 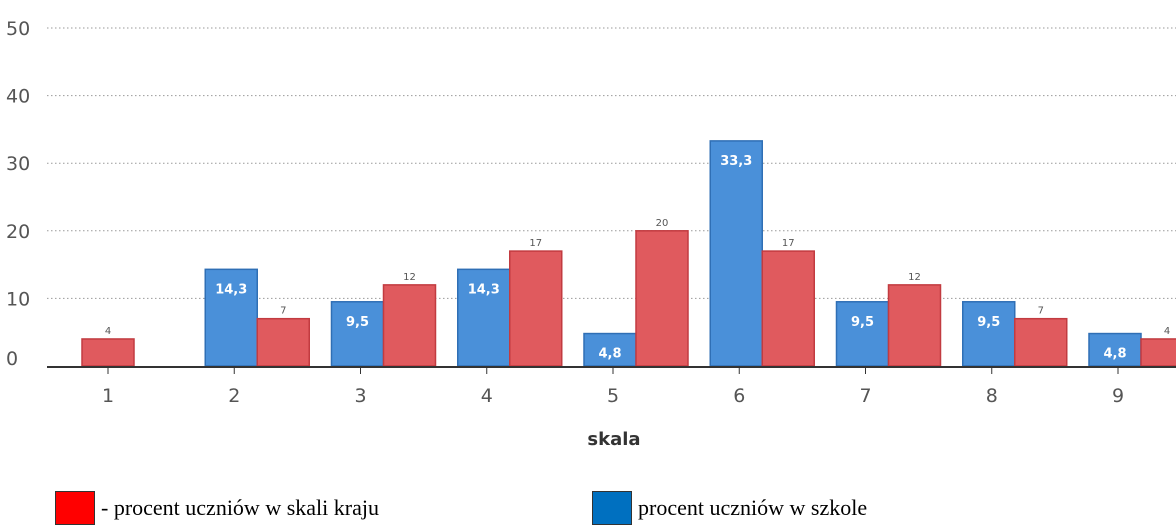 I want to click on x-tick-label: 8, so click(x=992, y=396).